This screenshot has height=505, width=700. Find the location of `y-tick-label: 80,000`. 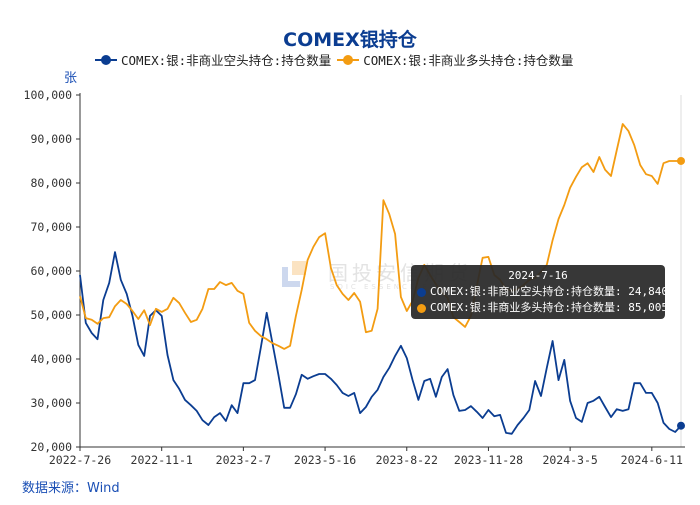

y-tick-label: 80,000 is located at coordinates (51, 183).